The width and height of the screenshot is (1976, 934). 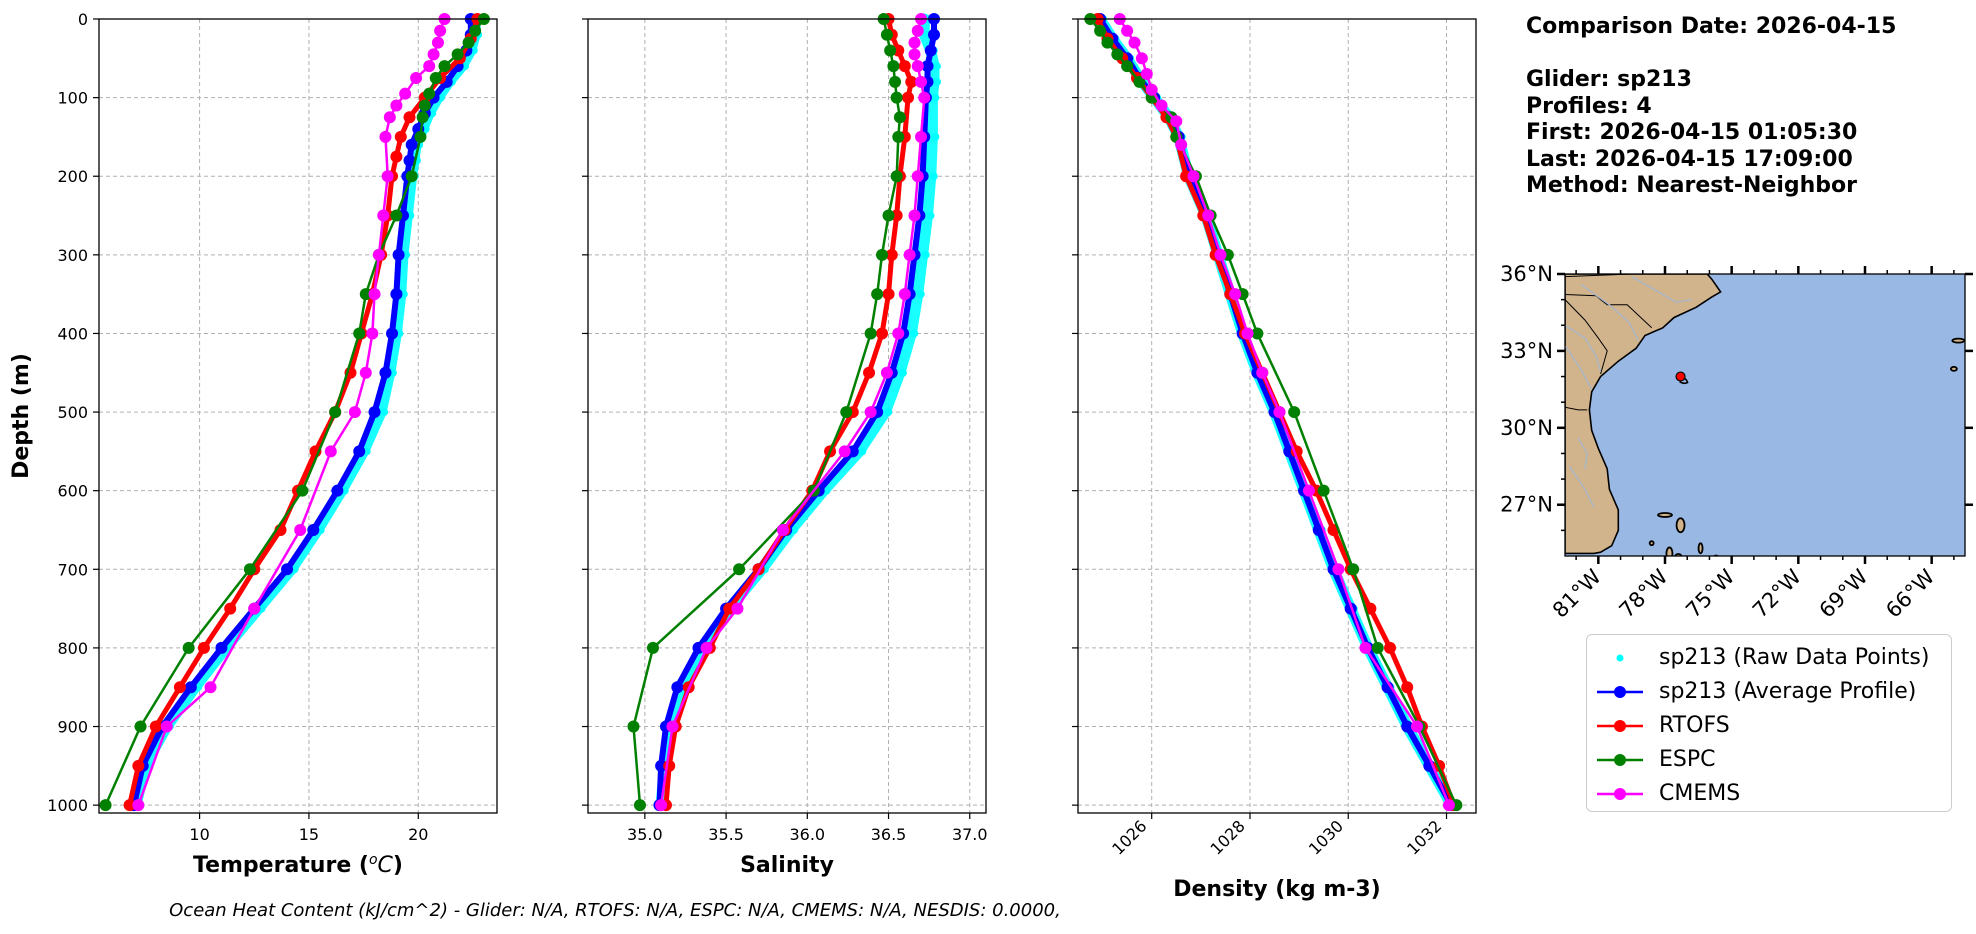 I want to click on y-tick-label: 400, so click(x=72, y=333).